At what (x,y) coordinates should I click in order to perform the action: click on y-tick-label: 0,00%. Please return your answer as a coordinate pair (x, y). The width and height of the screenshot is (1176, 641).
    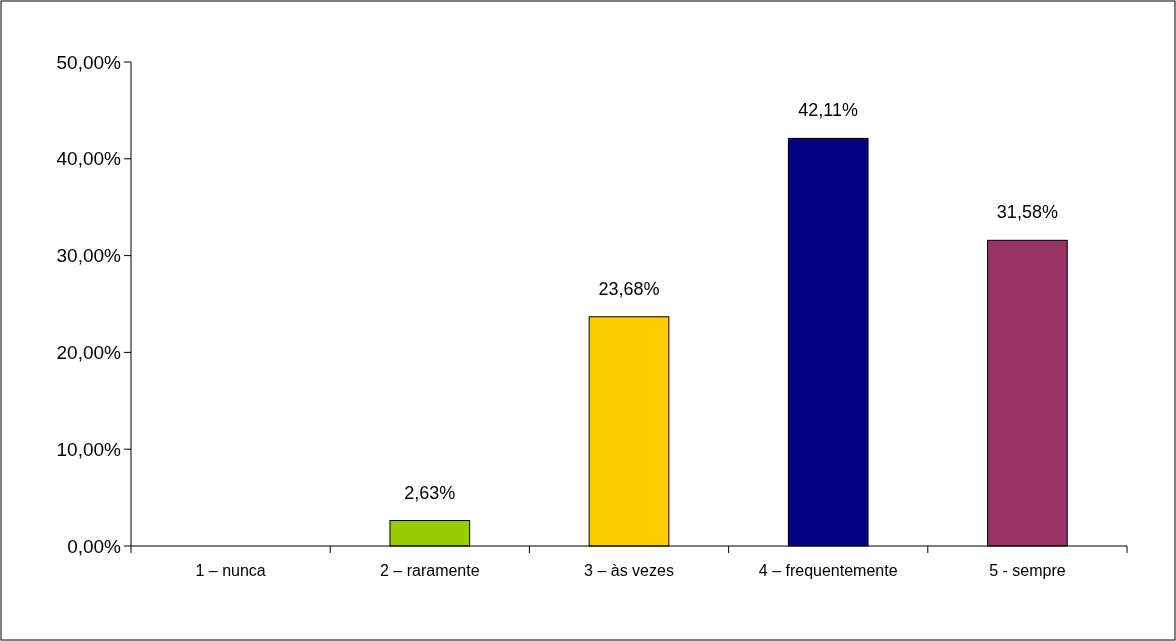
    Looking at the image, I should click on (94, 546).